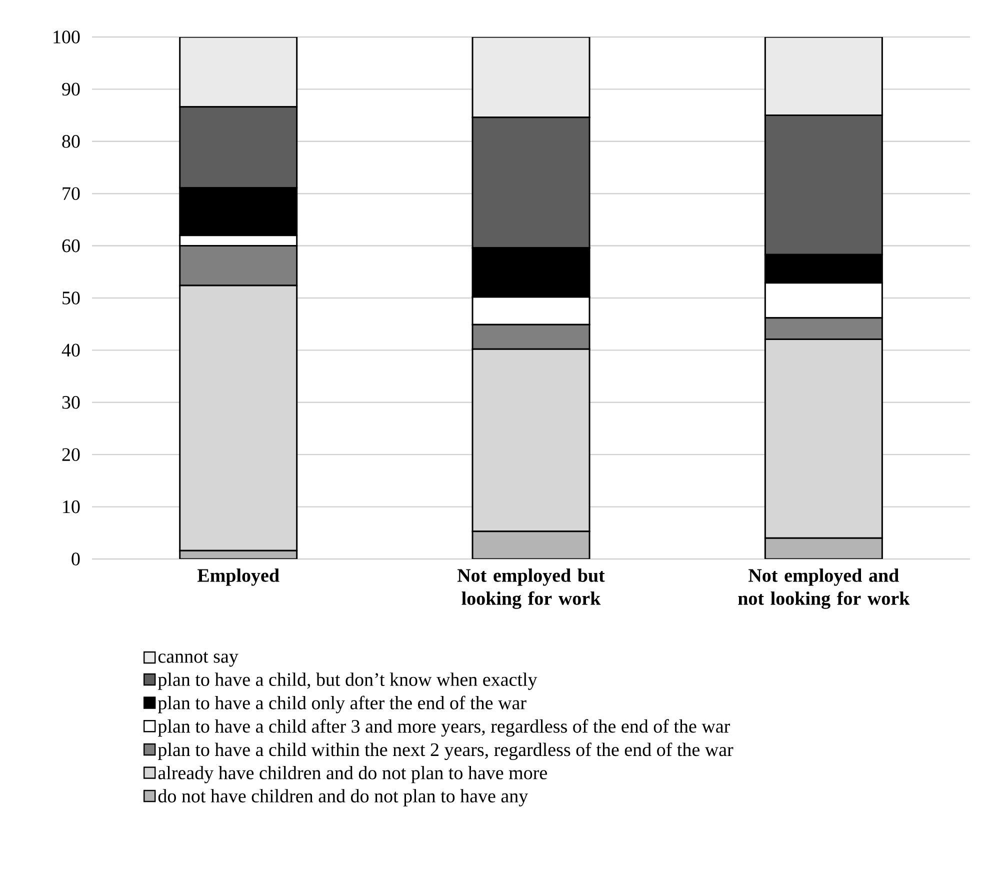  Describe the element at coordinates (71, 507) in the screenshot. I see `y-tick-label: 10` at that location.